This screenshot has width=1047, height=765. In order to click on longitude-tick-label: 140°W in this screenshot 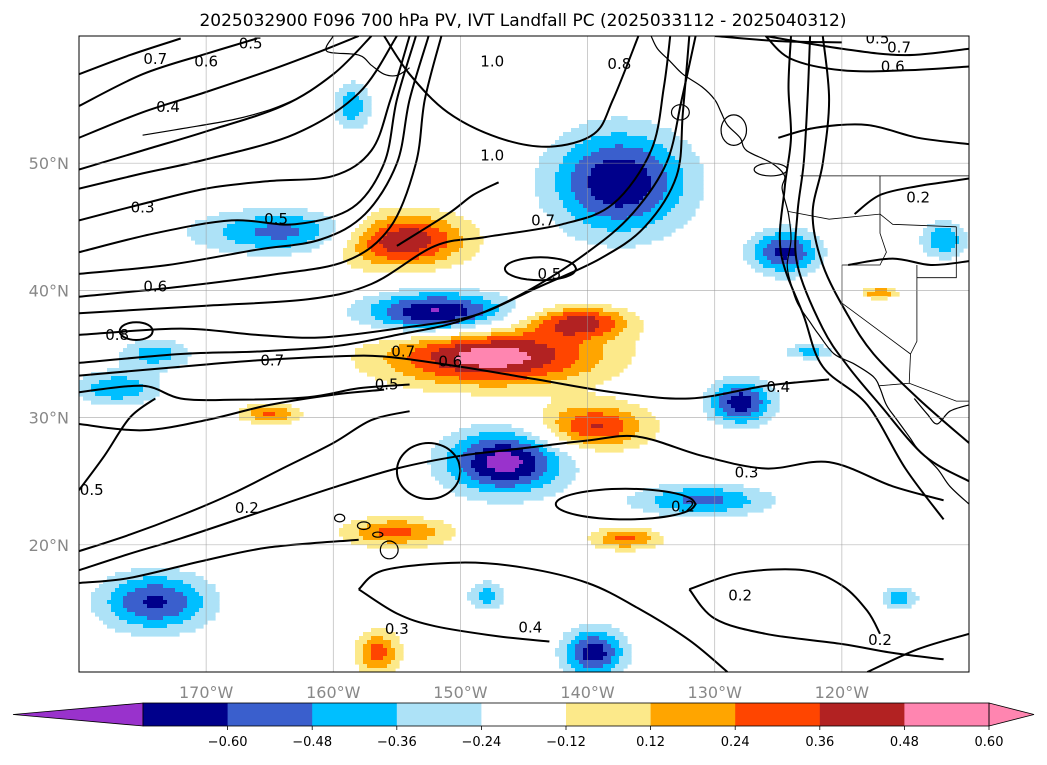, I will do `click(587, 692)`.